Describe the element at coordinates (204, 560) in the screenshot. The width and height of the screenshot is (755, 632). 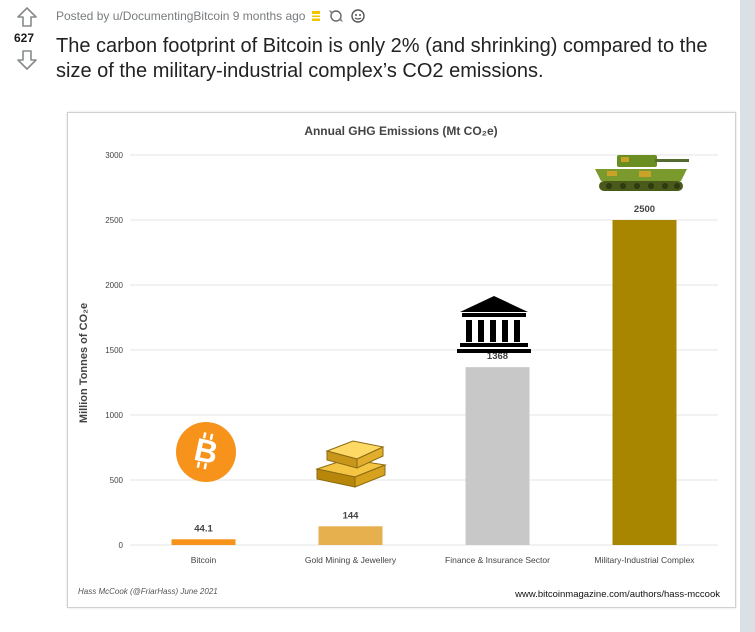
I see `x-tick-label: Bitcoin` at that location.